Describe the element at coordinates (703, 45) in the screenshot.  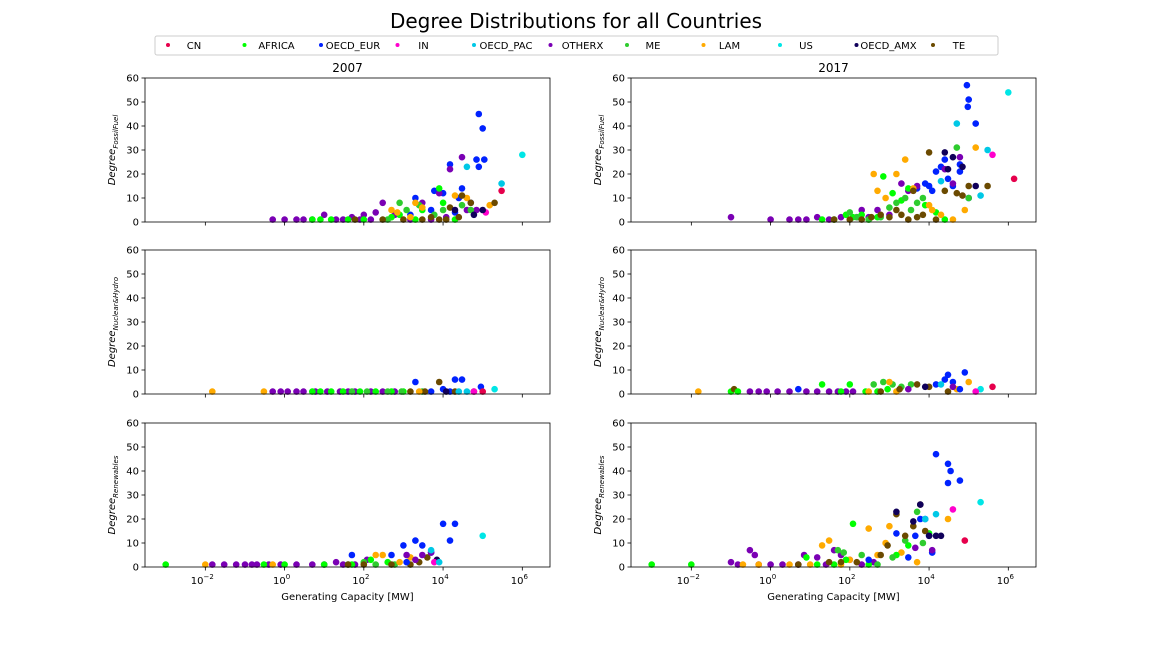
I see `legend-marker-lam` at that location.